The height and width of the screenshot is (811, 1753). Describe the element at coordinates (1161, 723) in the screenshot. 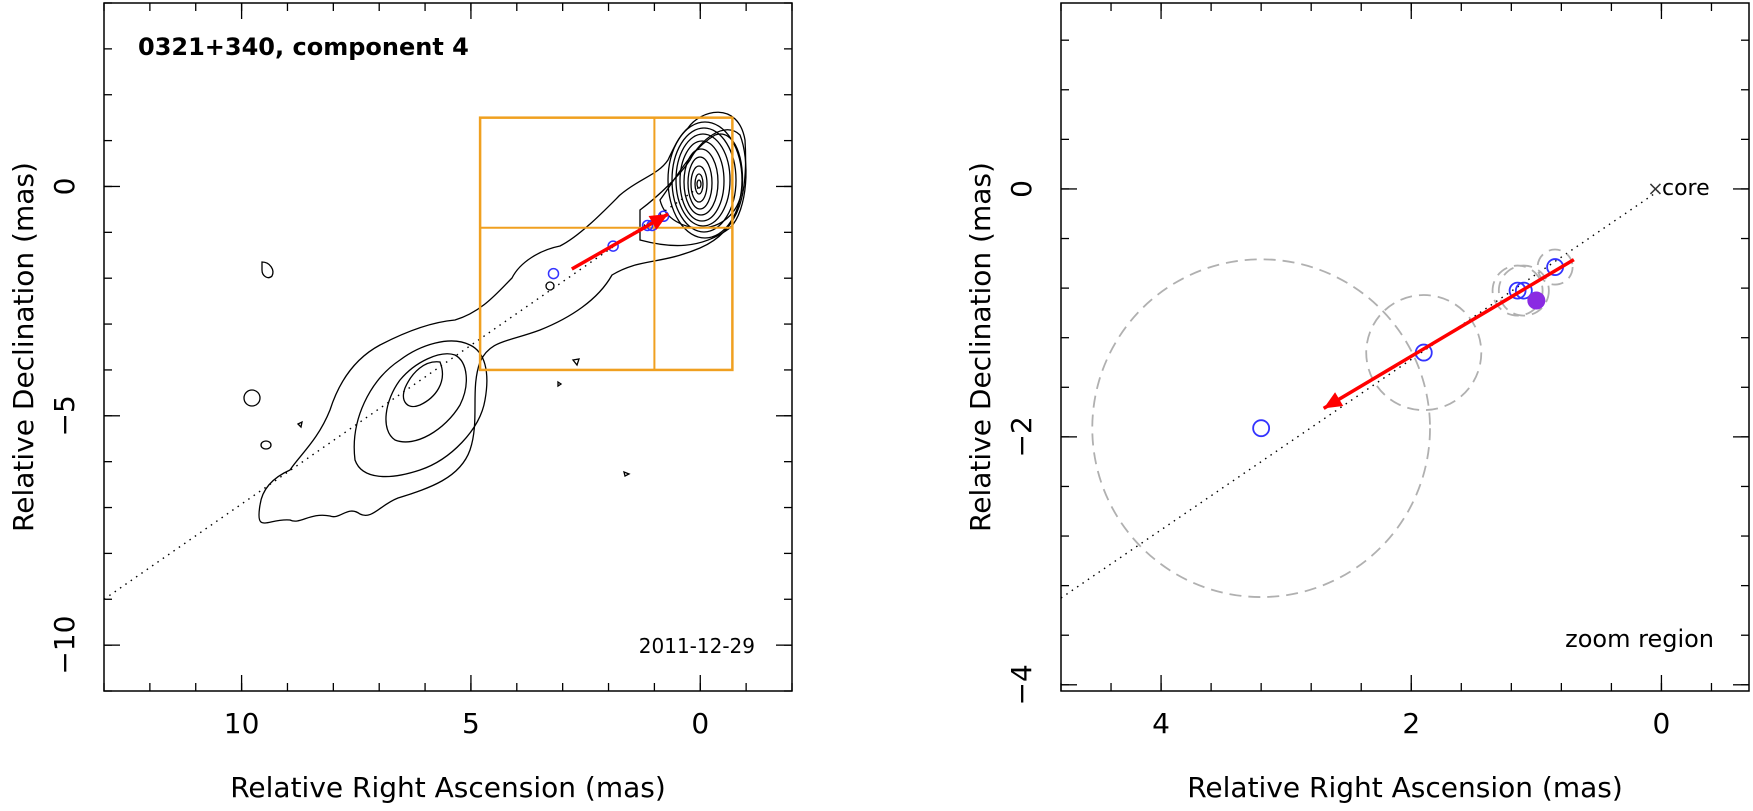

I see `right-x-tick-label: 4` at that location.